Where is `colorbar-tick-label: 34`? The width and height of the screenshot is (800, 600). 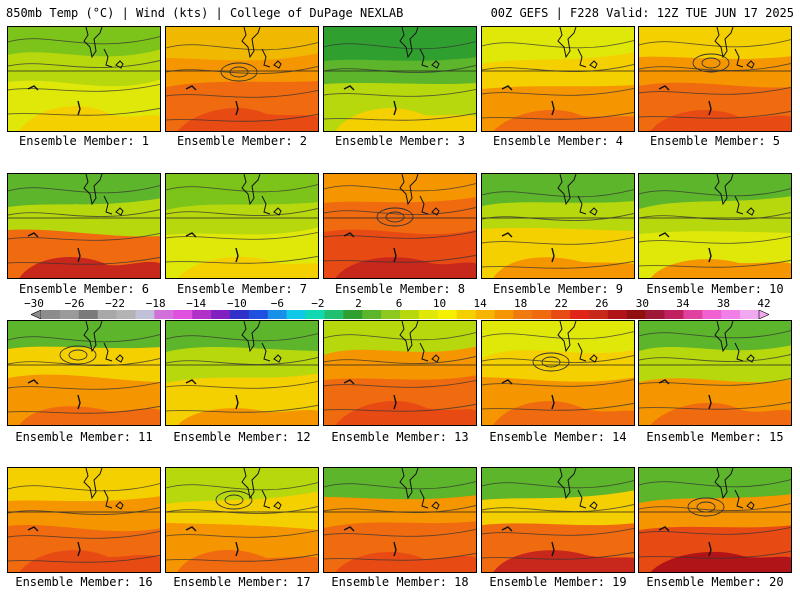
colorbar-tick-label: 34 is located at coordinates (683, 303).